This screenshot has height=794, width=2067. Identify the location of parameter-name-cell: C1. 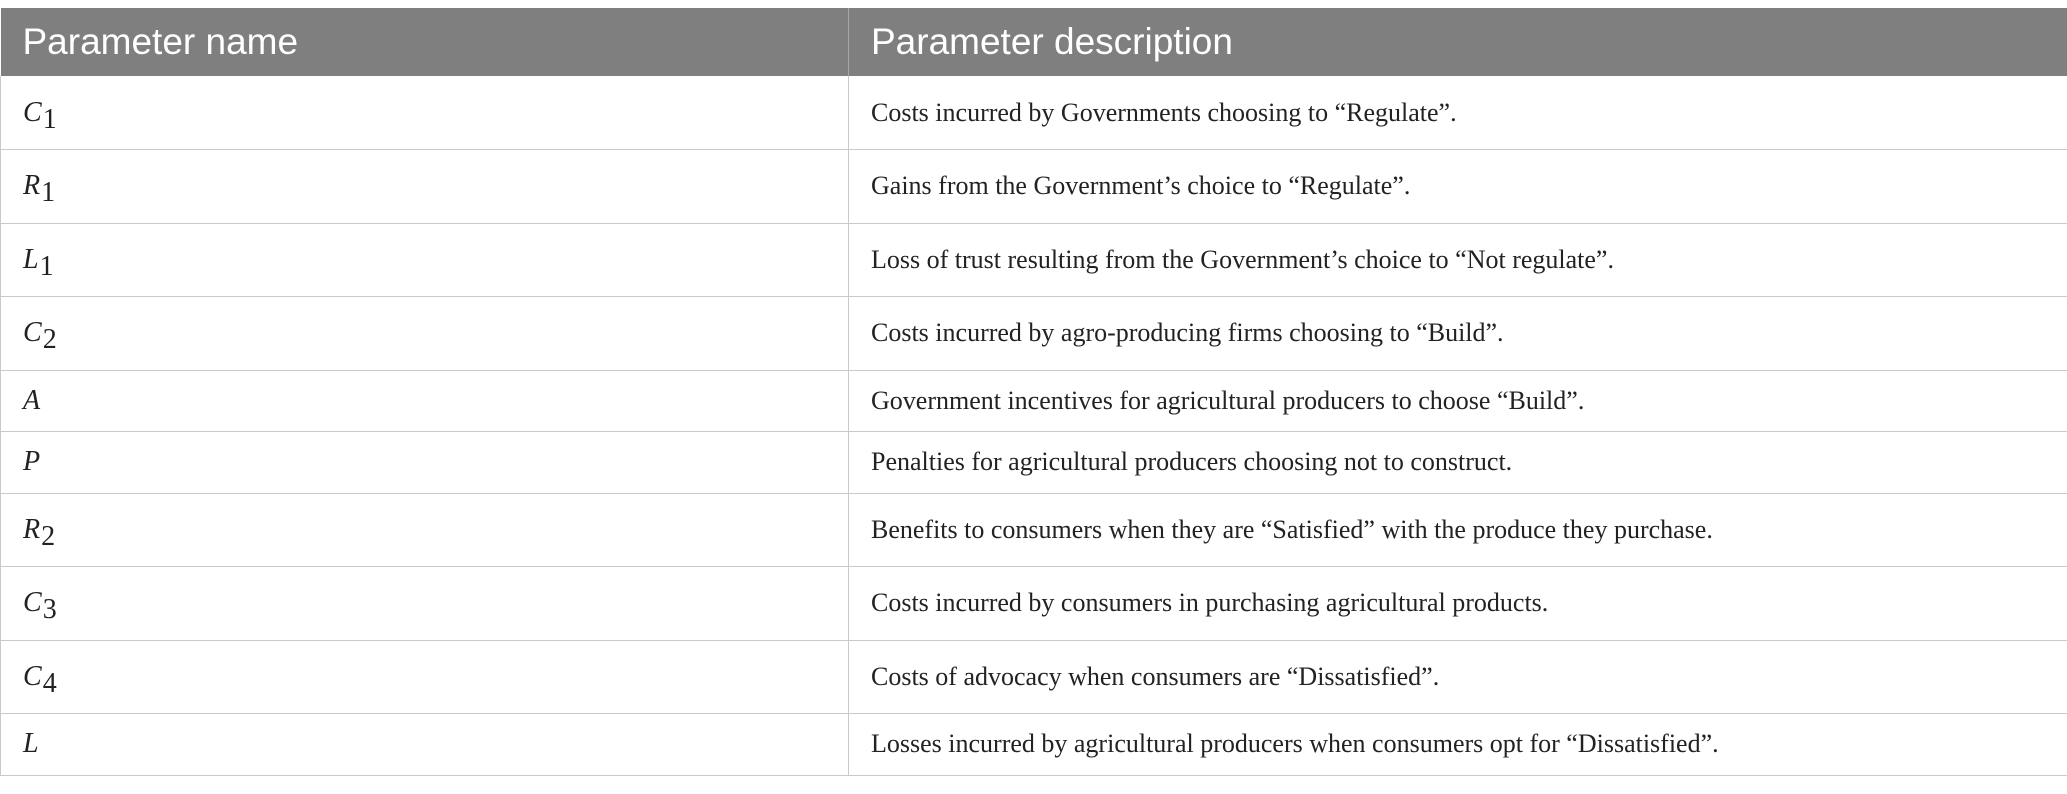
(424, 113).